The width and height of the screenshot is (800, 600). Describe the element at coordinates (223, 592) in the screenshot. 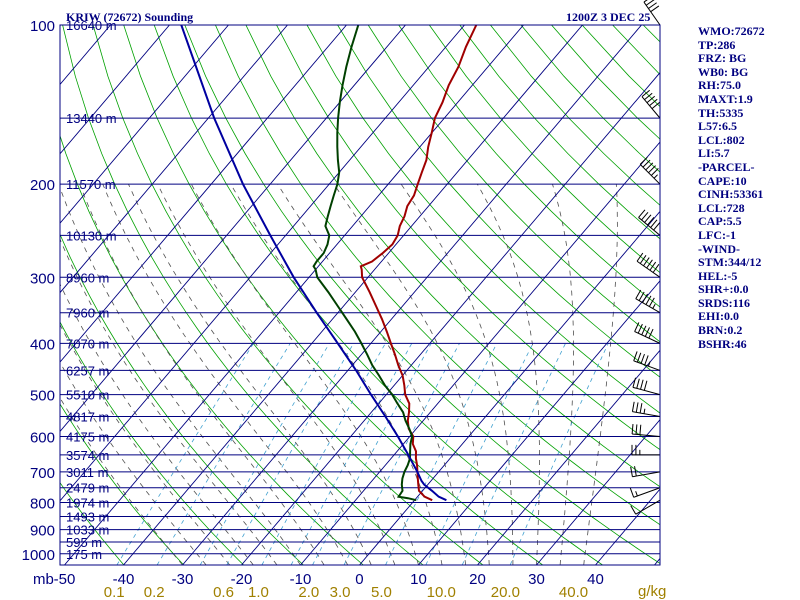

I see `mixing-ratio-tick-label: 0.6` at that location.